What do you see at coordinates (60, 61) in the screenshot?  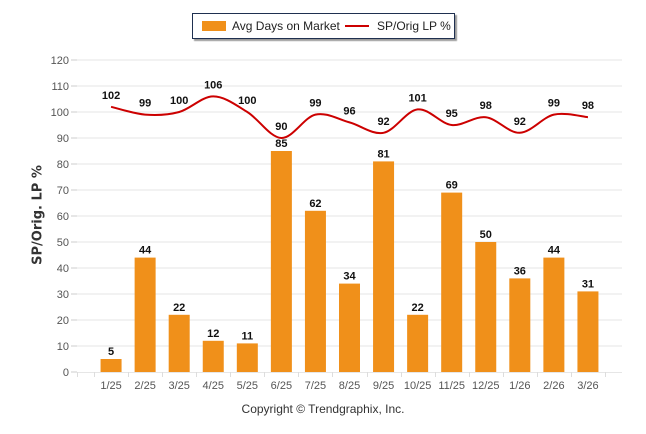 I see `y-tick-label: 120` at bounding box center [60, 61].